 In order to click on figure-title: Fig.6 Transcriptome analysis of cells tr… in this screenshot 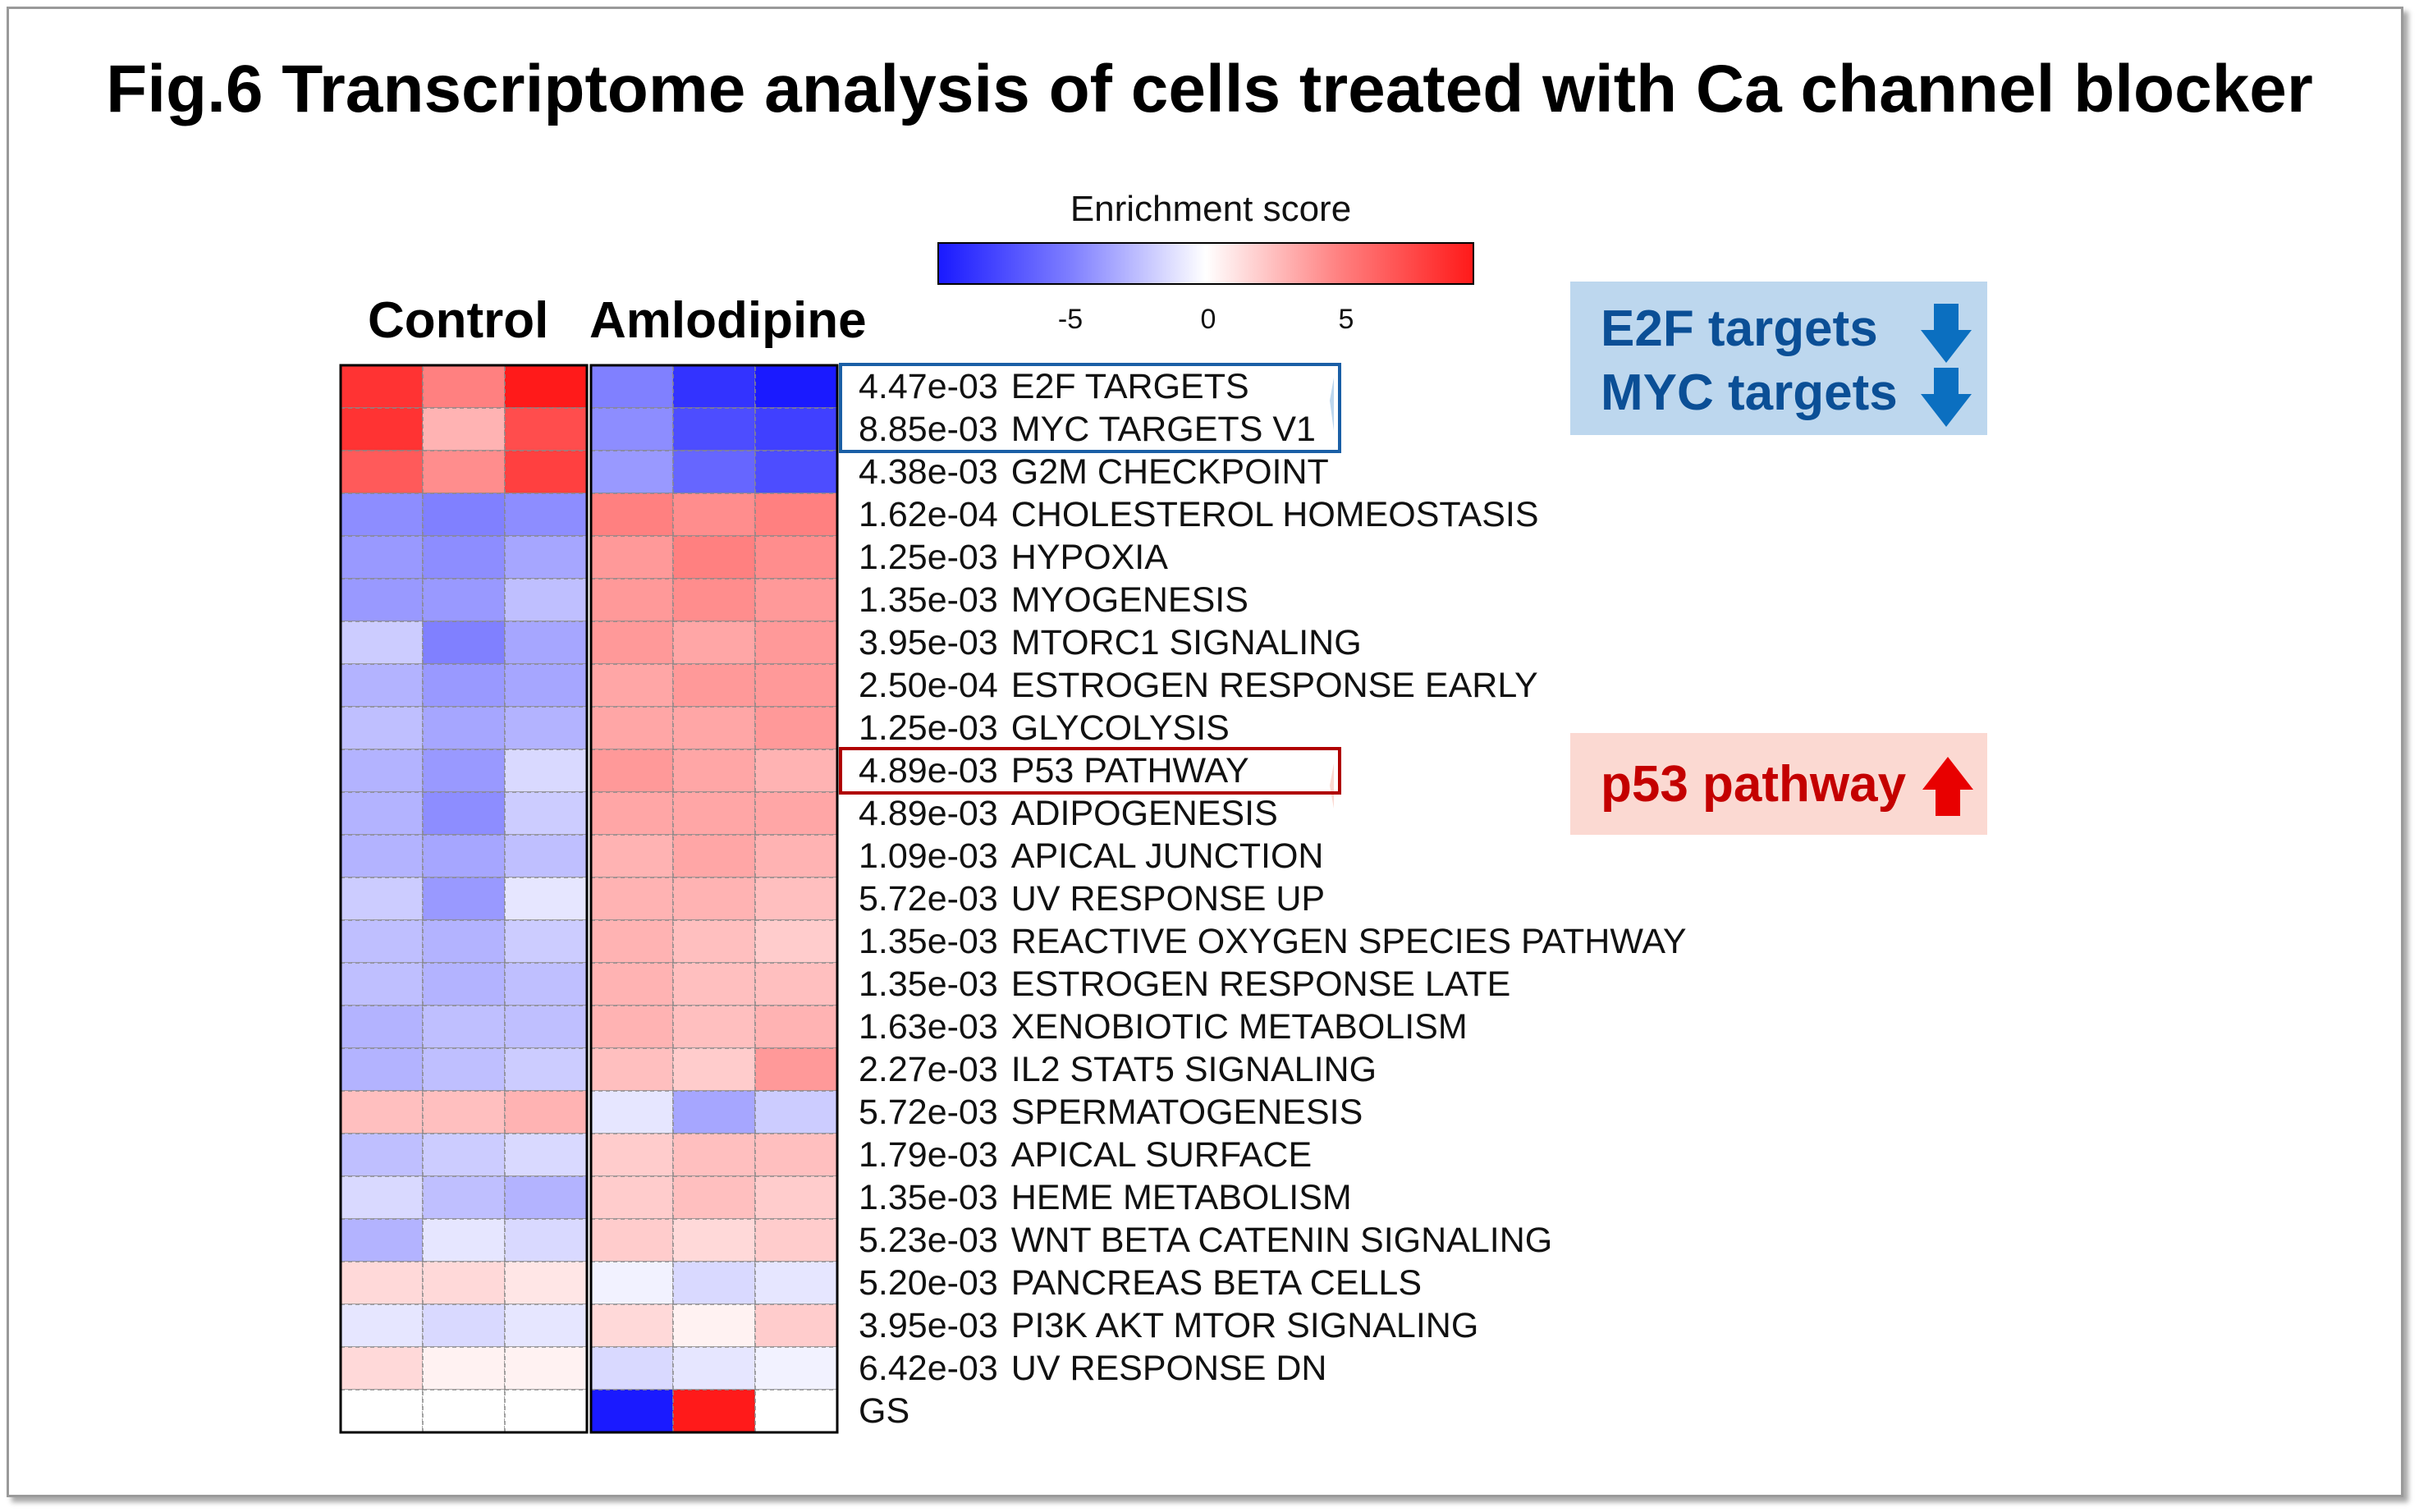, I will do `click(1209, 89)`.